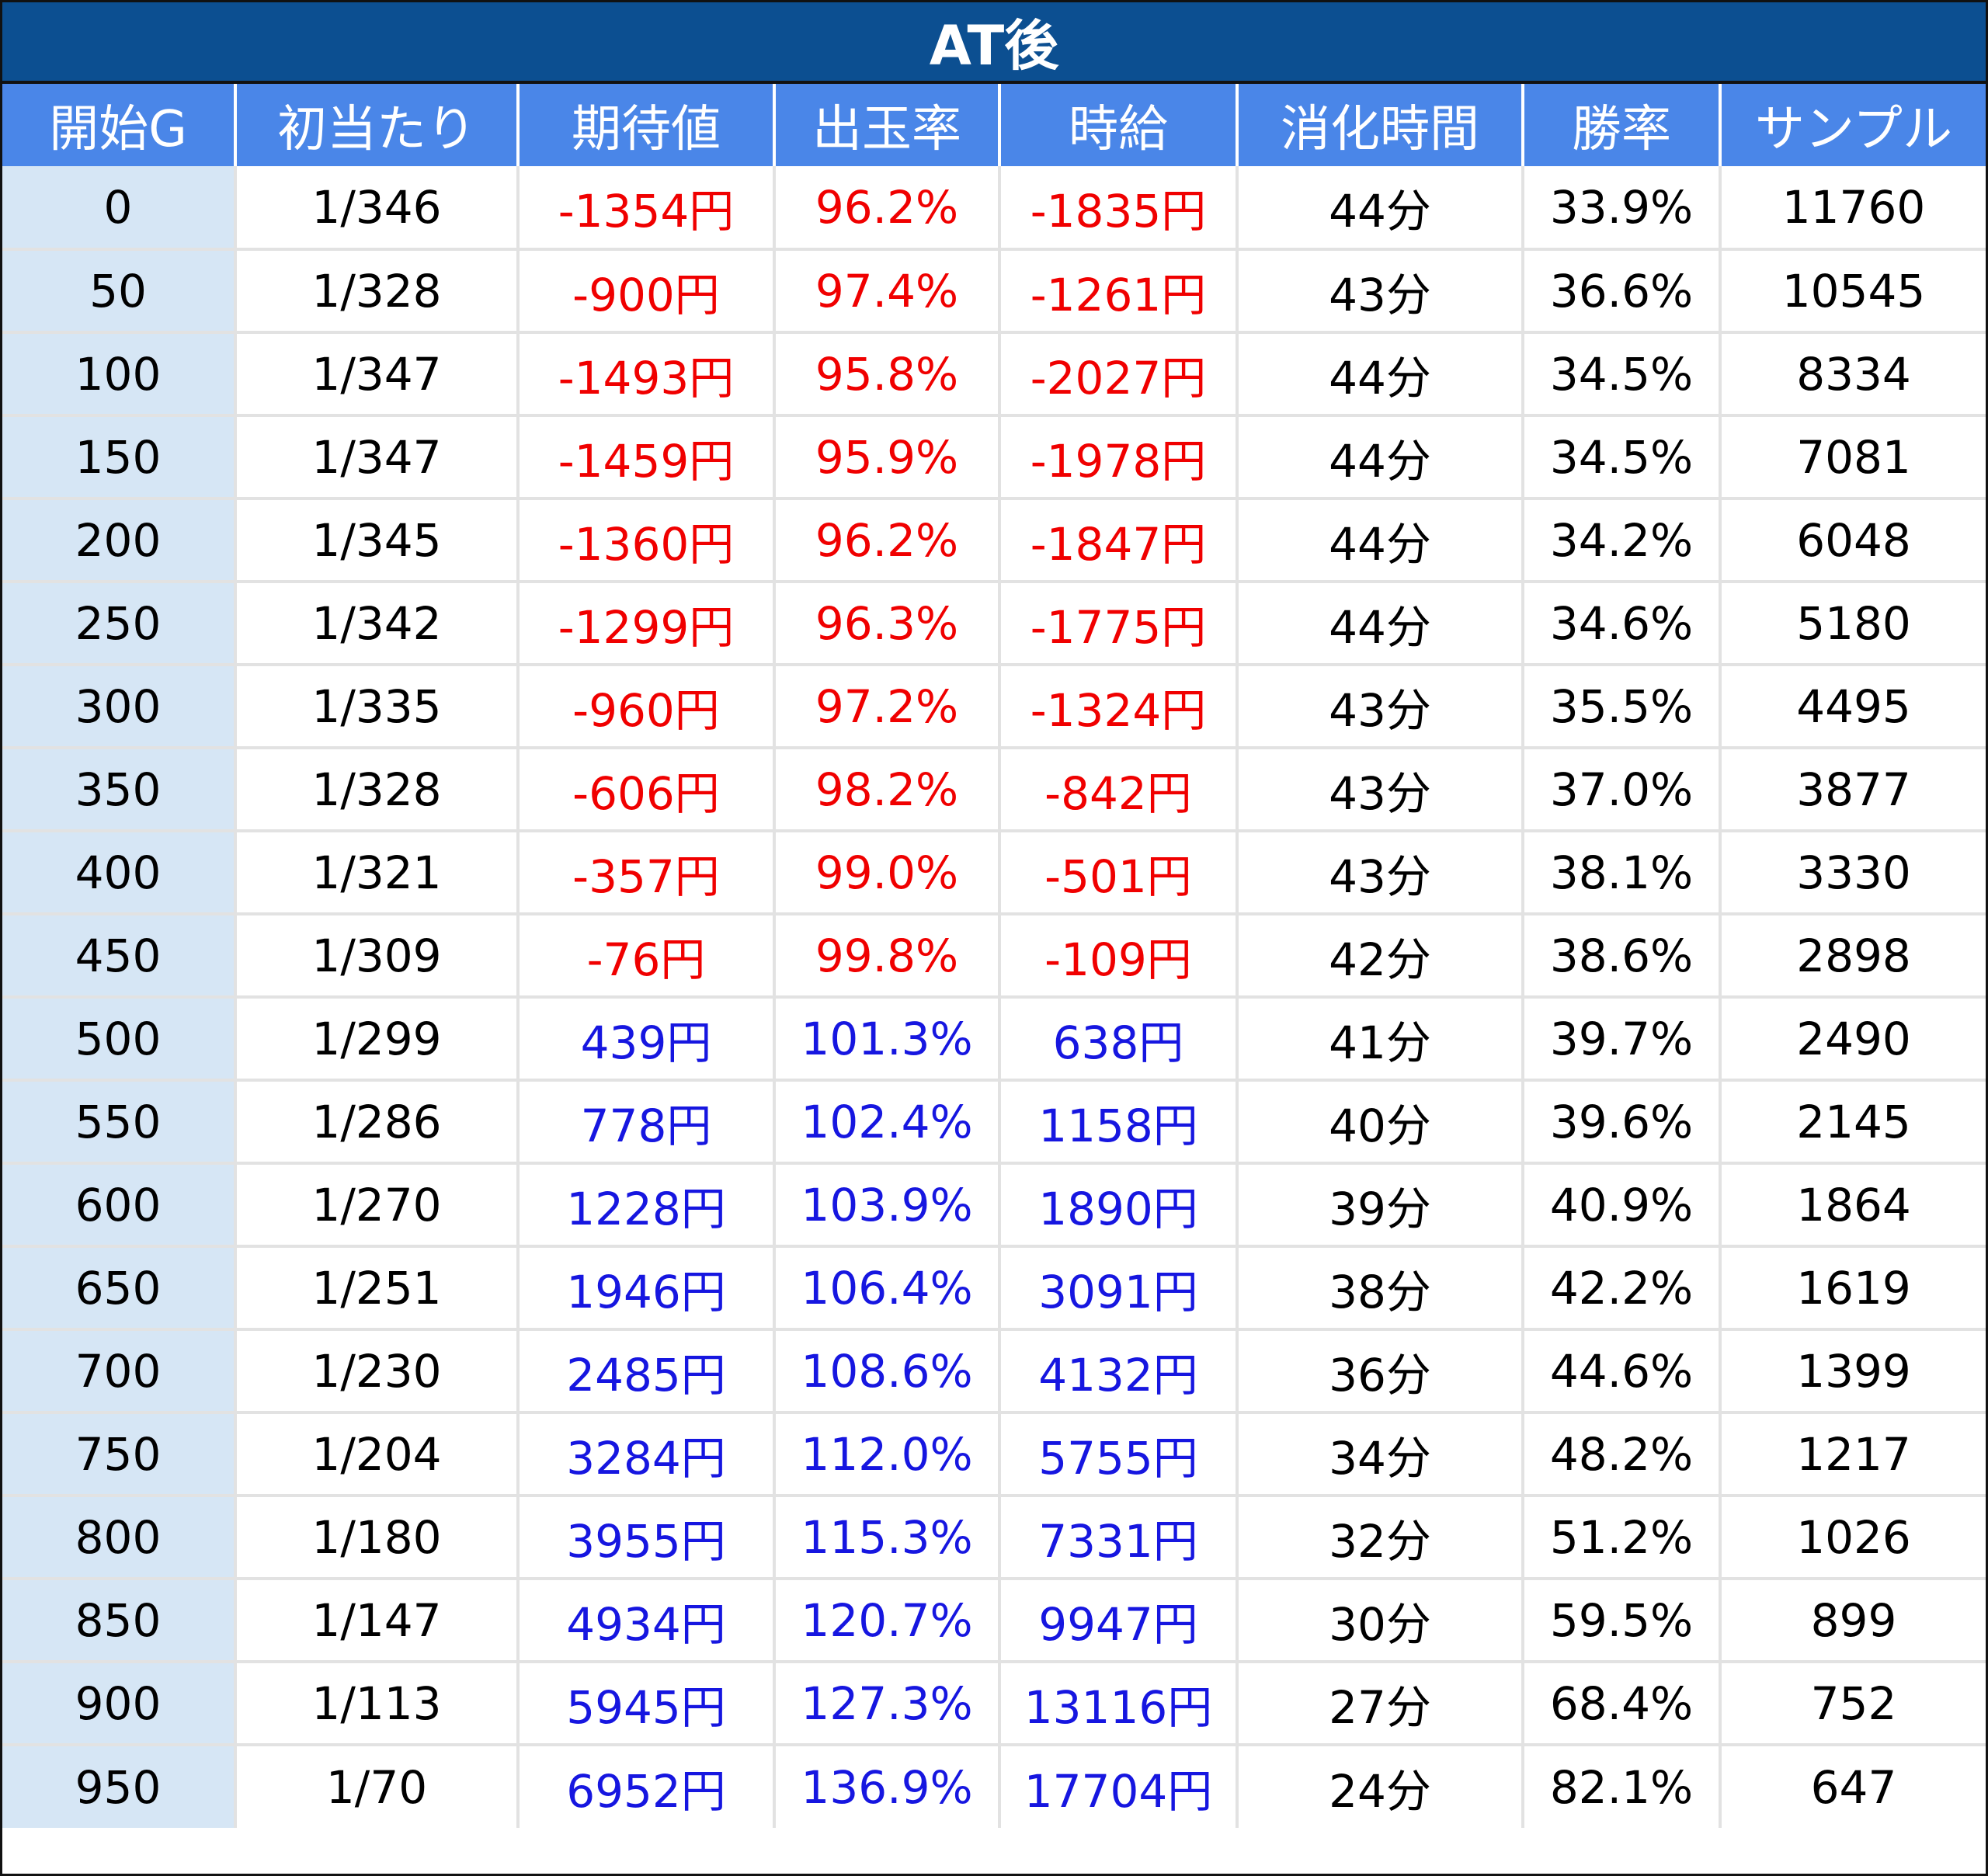 Image resolution: width=1988 pixels, height=1876 pixels. Describe the element at coordinates (376, 872) in the screenshot. I see `table-cell: 1/321` at that location.